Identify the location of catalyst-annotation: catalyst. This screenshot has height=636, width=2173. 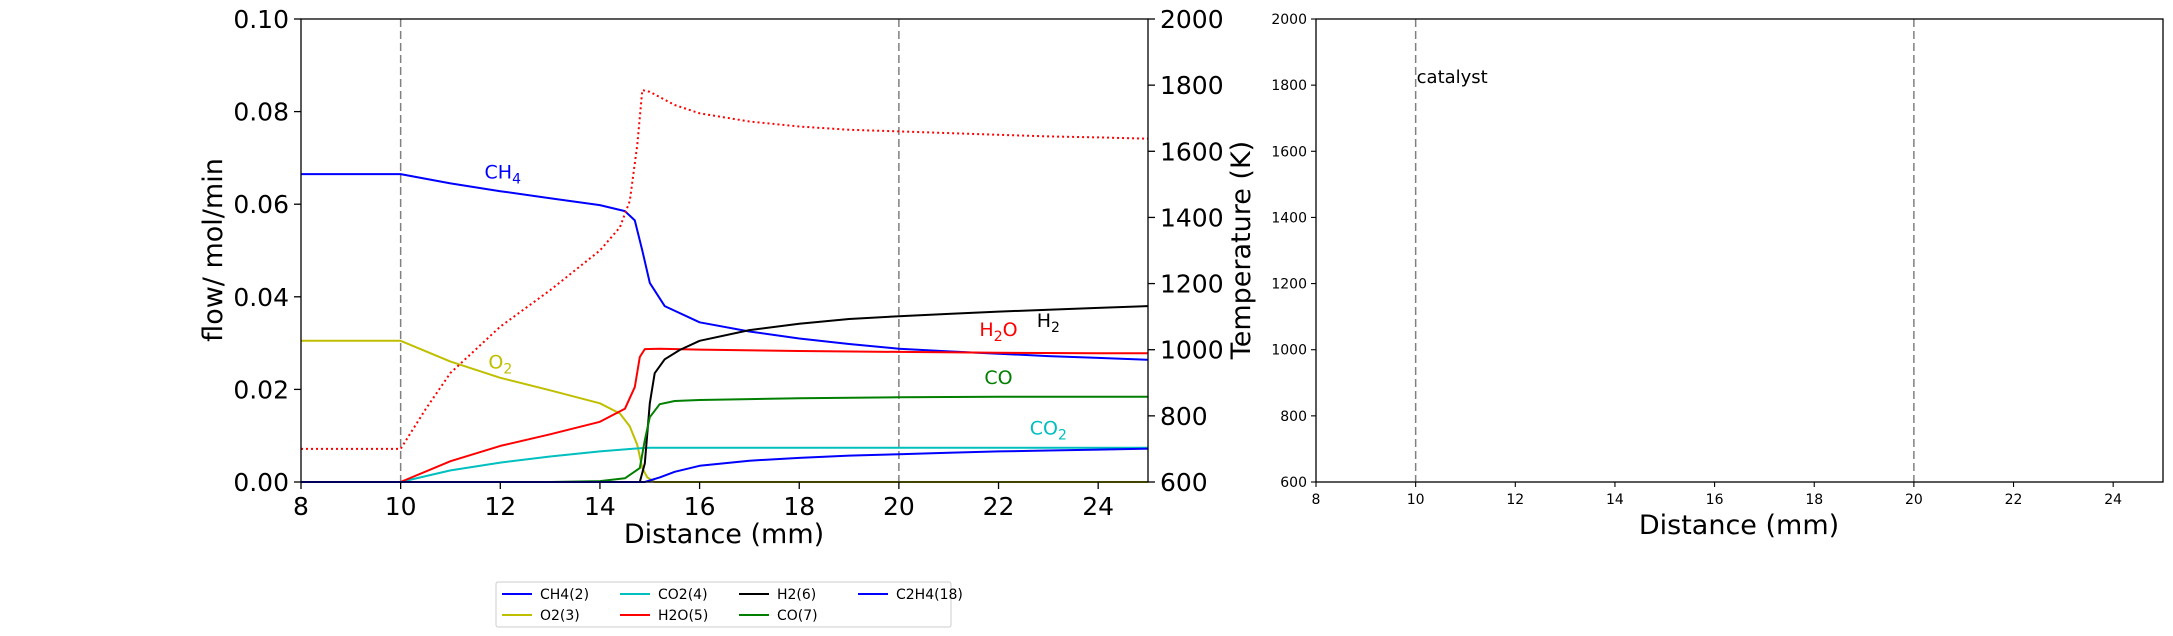
(1452, 77).